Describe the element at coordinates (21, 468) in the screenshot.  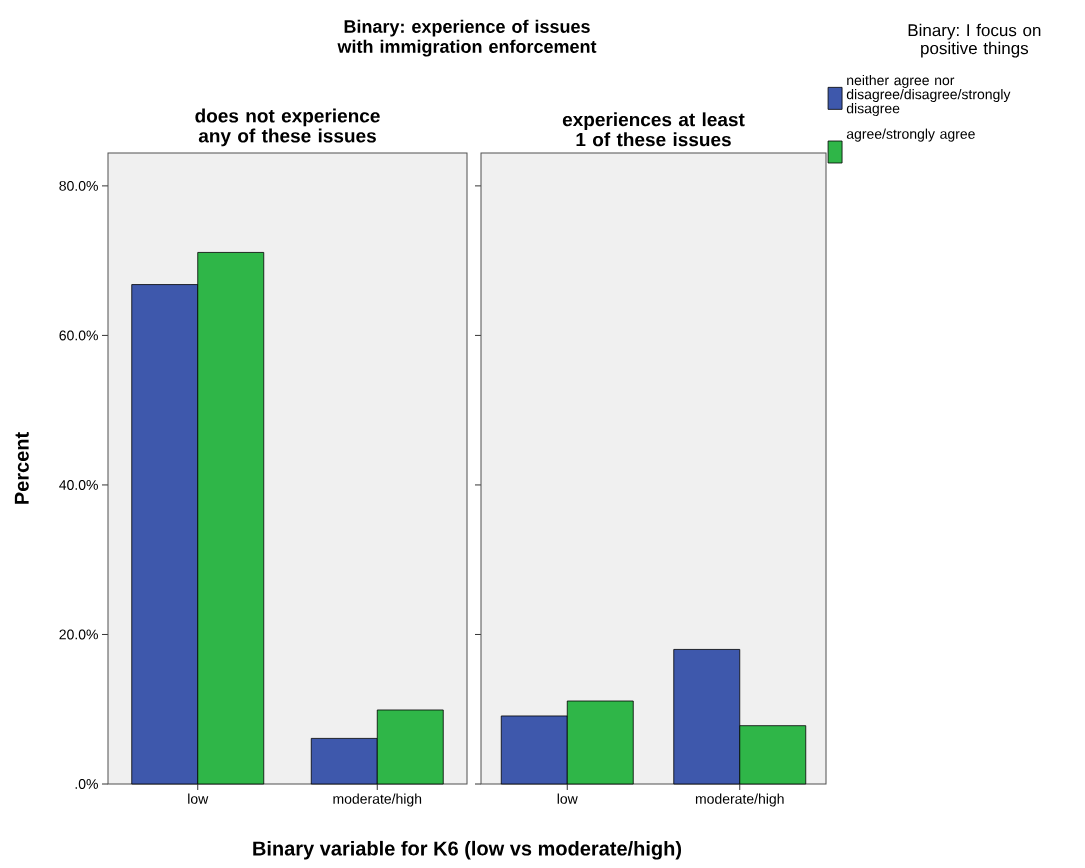
I see `y-axis-title: Percent` at that location.